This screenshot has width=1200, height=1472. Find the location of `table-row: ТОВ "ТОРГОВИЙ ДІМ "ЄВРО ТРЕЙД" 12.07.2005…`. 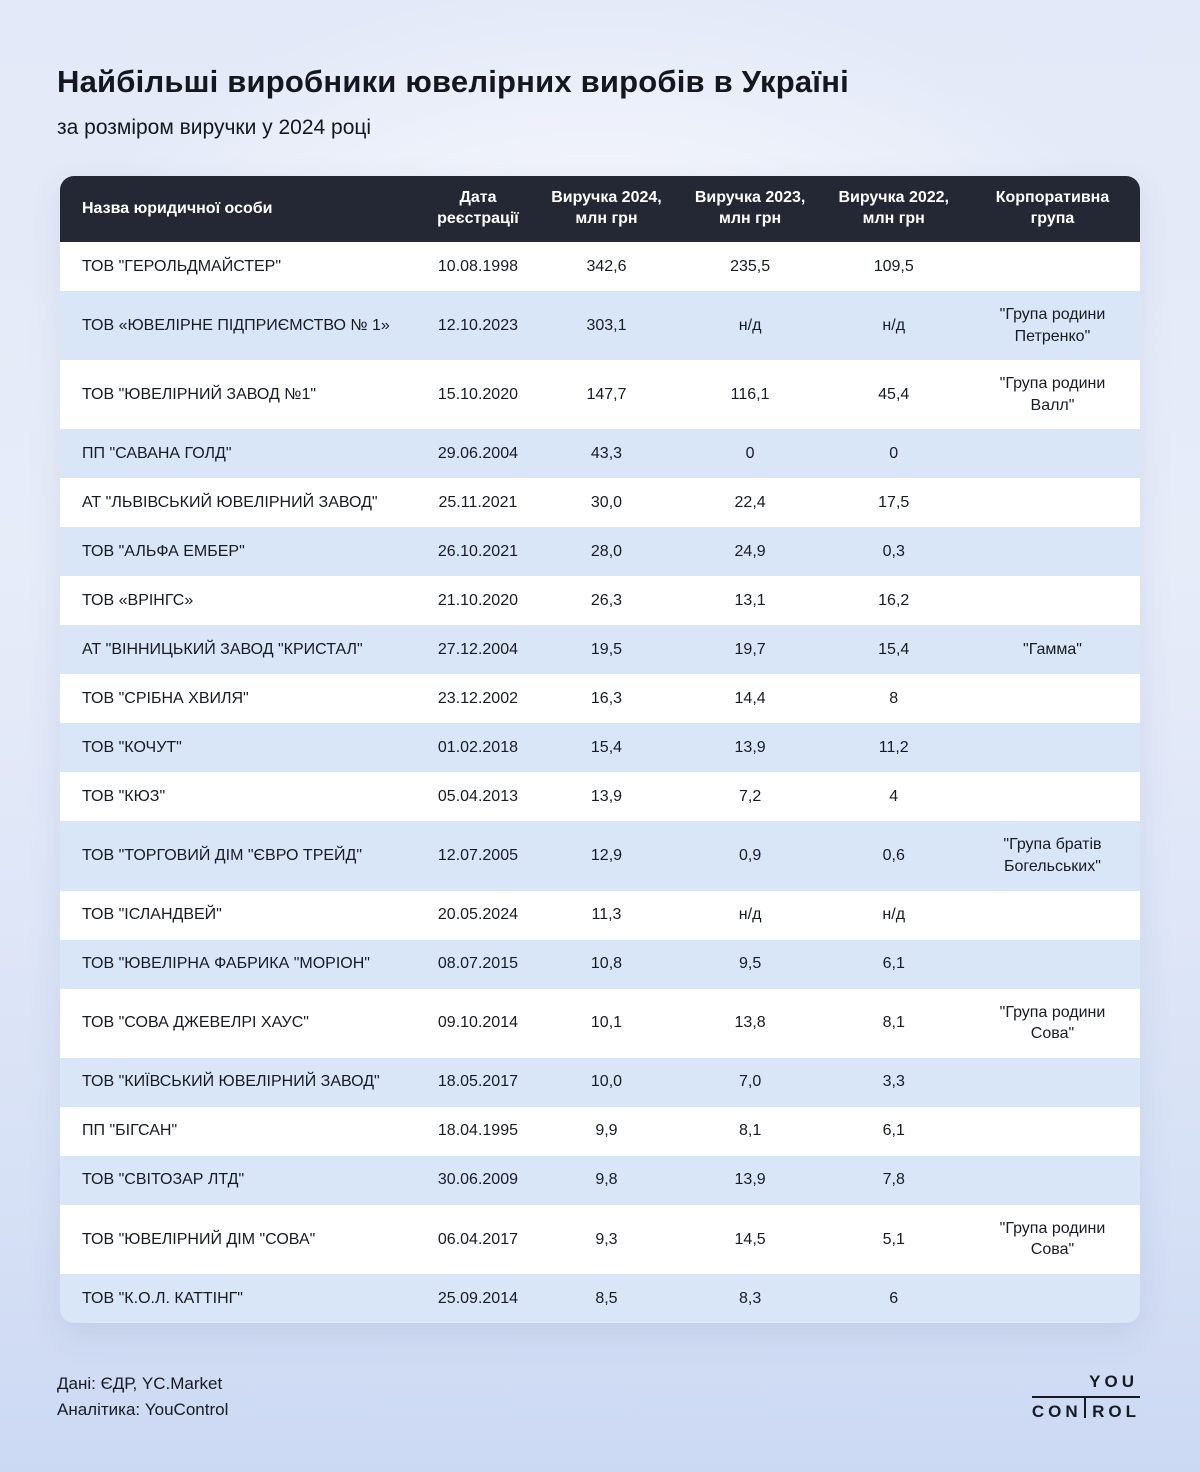

table-row: ТОВ "ТОРГОВИЙ ДІМ "ЄВРО ТРЕЙД" 12.07.2005… is located at coordinates (600, 856).